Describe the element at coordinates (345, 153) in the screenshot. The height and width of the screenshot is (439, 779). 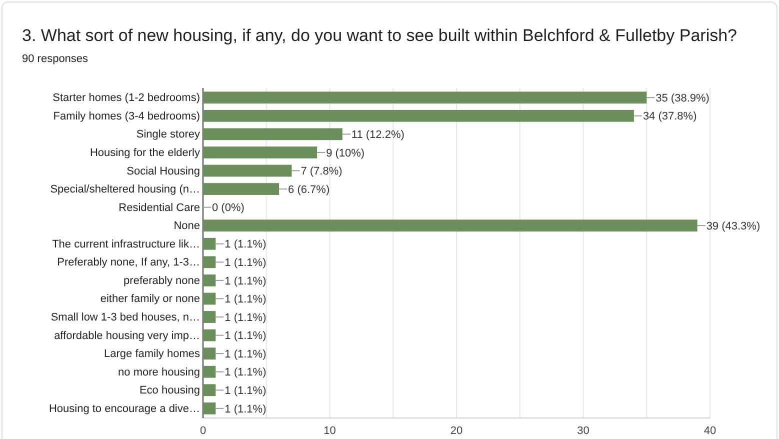
I see `data-label: 9 (10%)` at that location.